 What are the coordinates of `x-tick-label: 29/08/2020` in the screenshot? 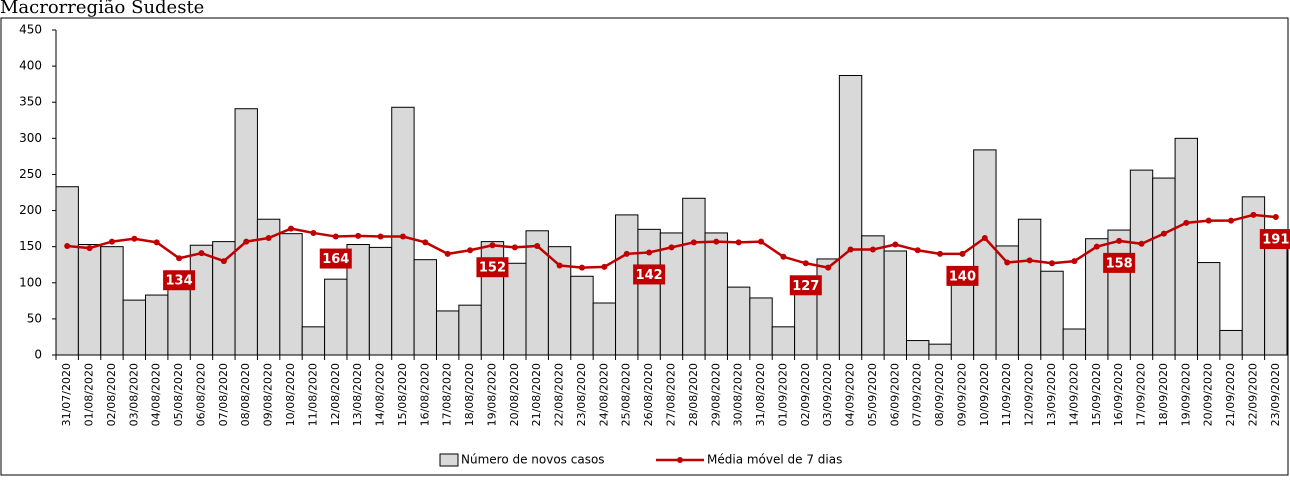 It's located at (715, 394).